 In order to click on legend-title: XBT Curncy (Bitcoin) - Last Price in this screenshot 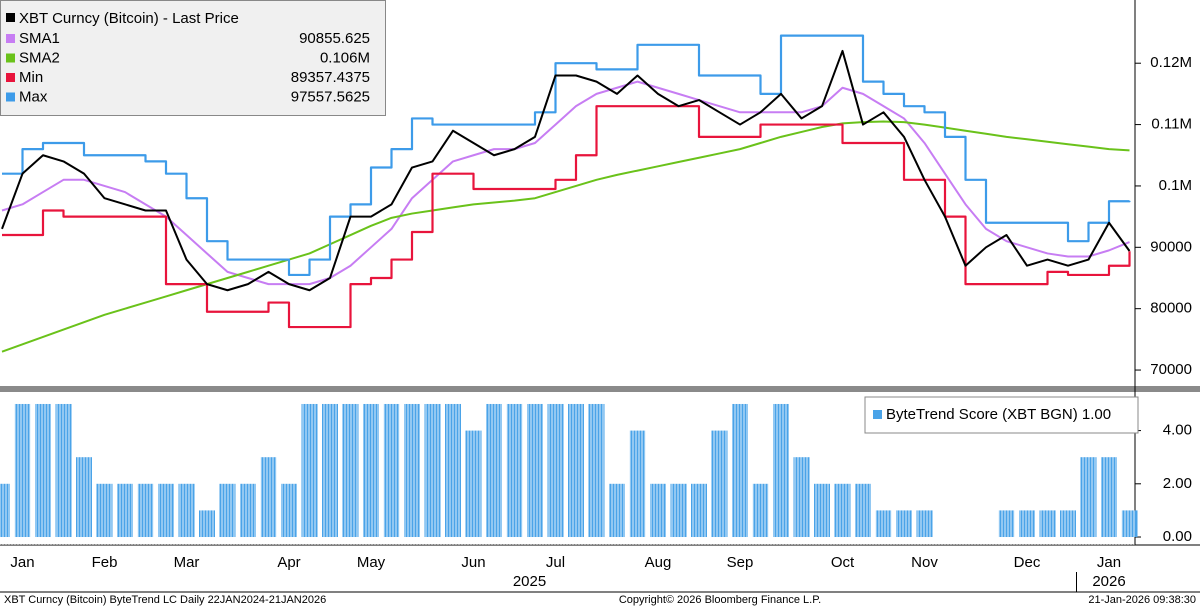, I will do `click(129, 18)`.